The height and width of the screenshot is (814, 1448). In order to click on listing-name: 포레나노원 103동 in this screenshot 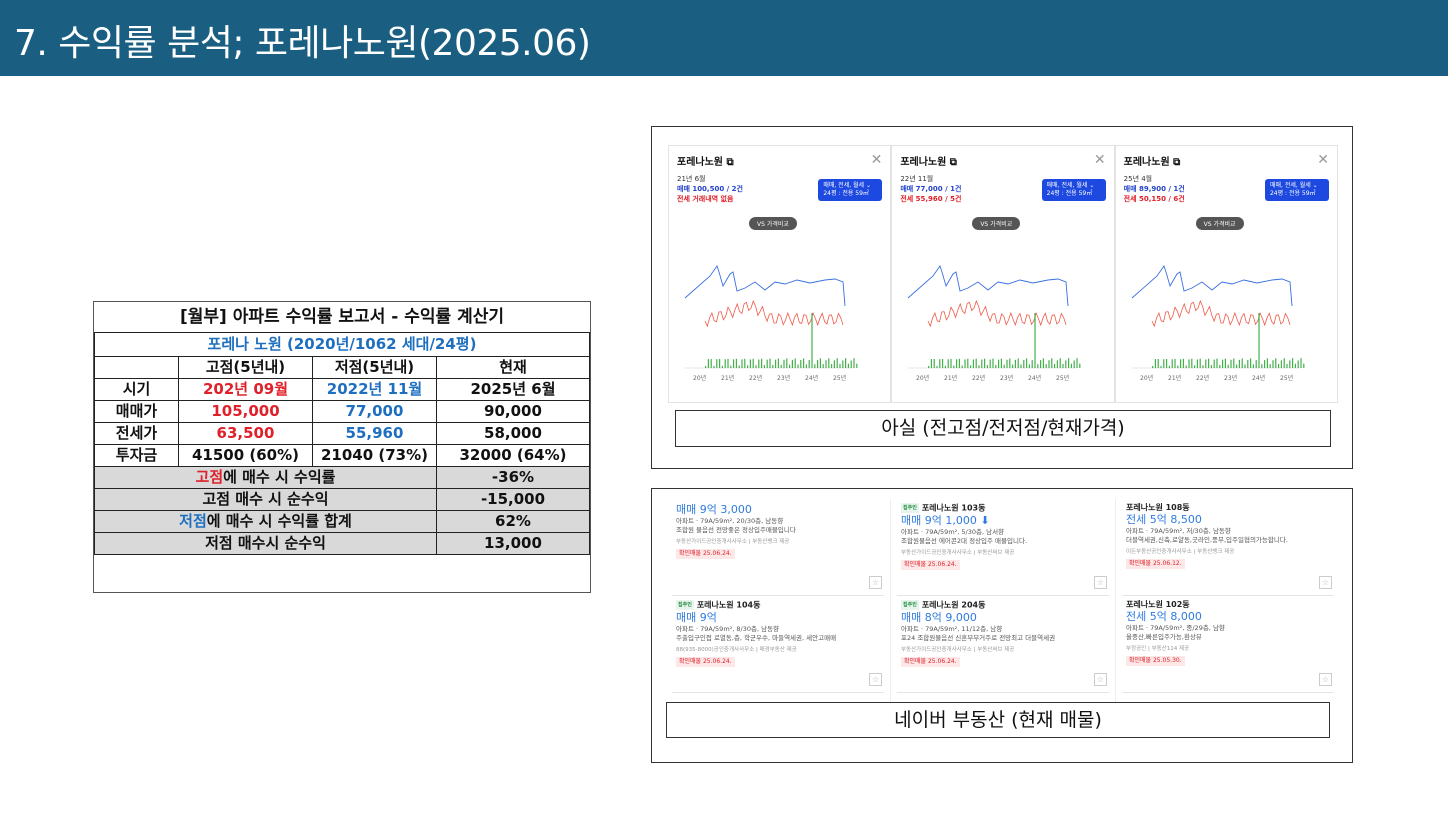, I will do `click(953, 508)`.